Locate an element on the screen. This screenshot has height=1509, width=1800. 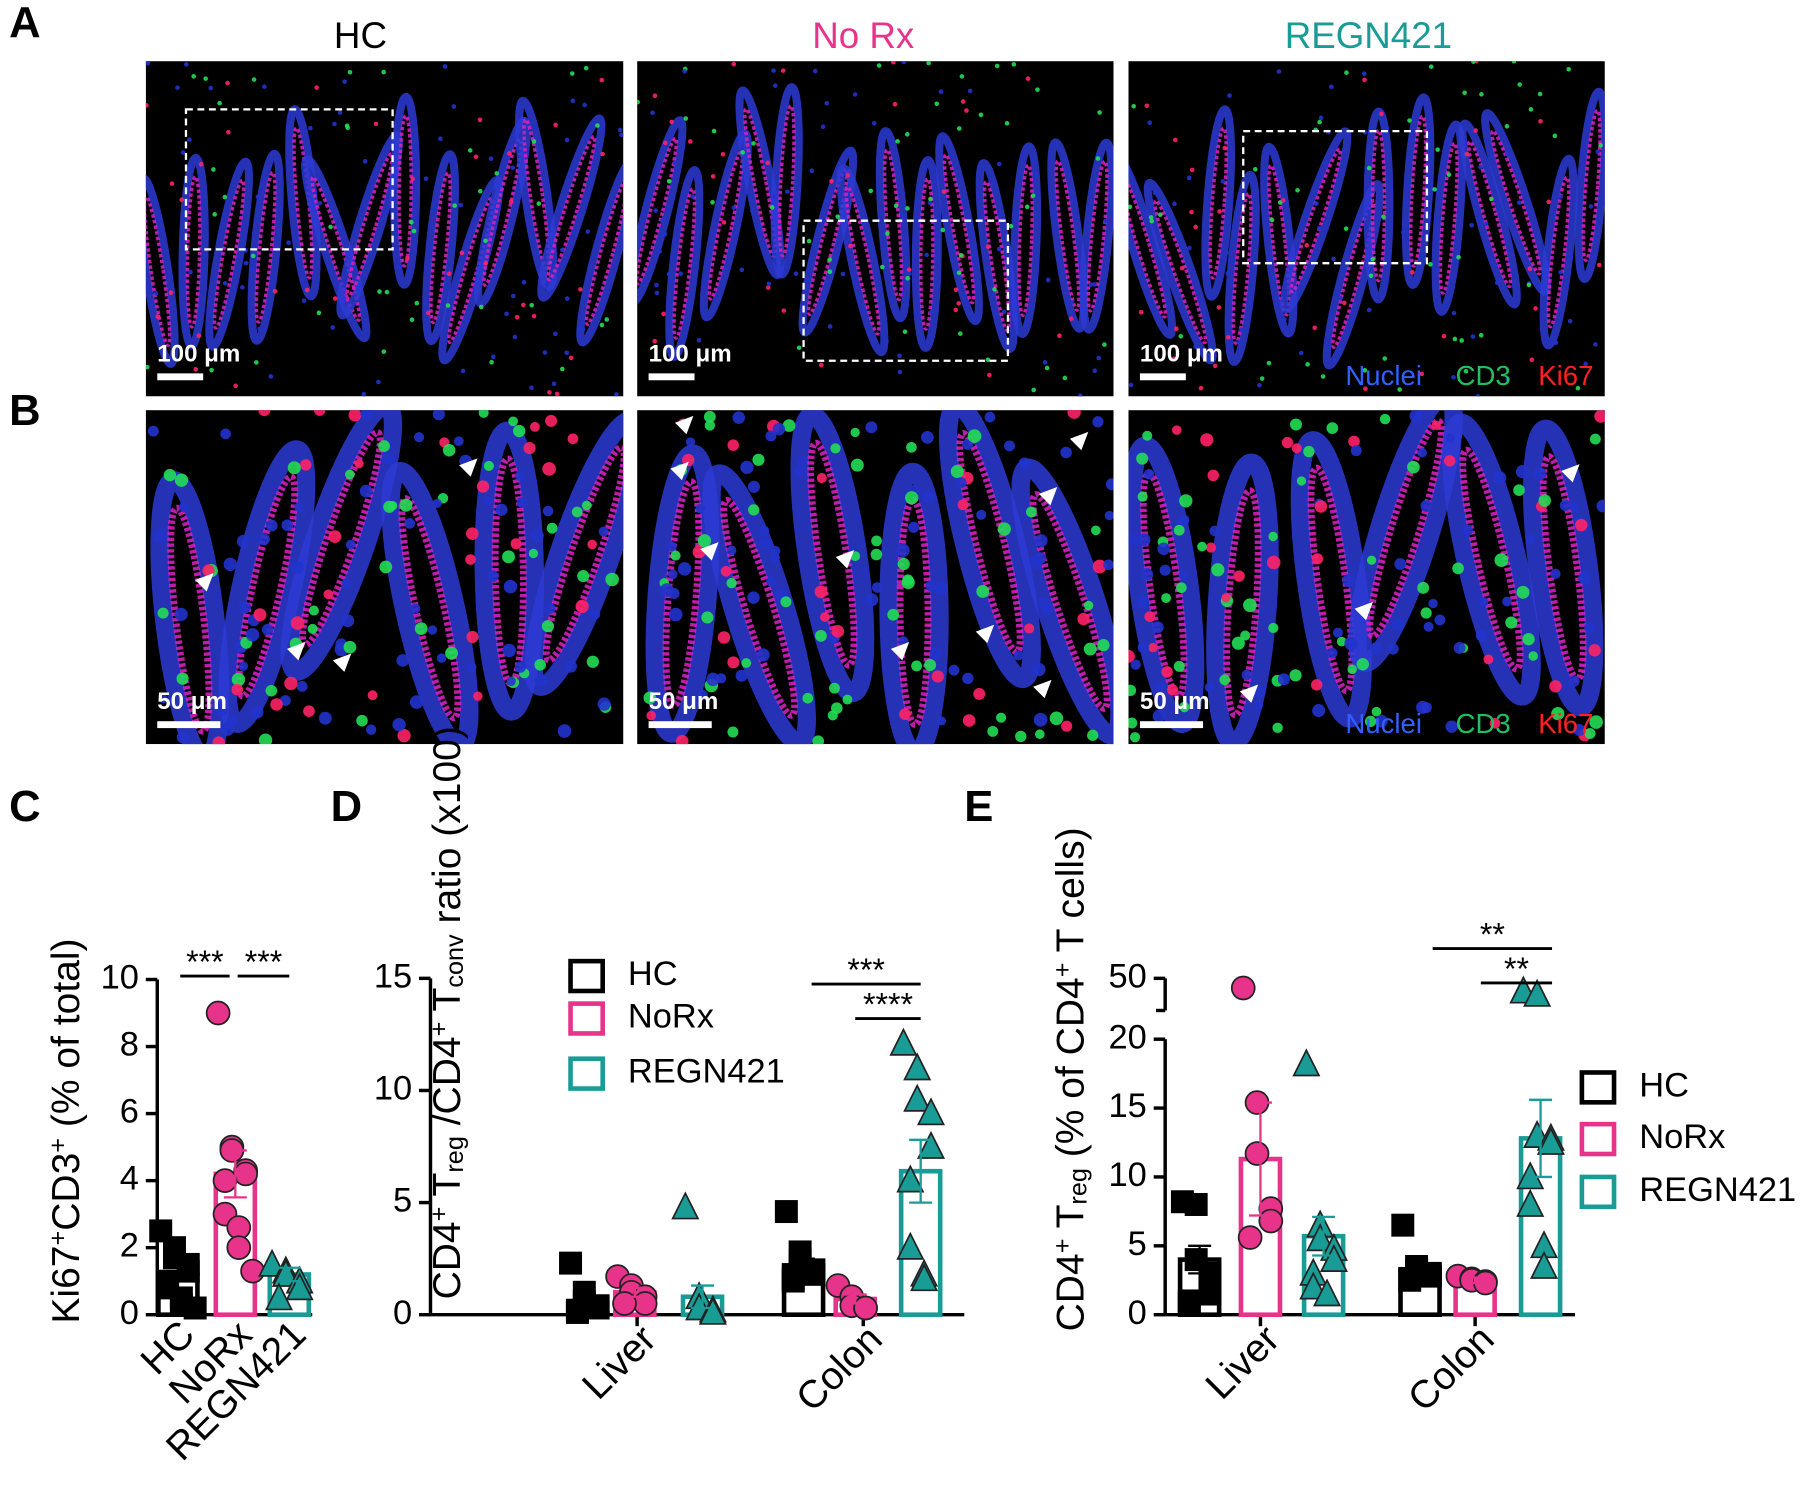
y-axis-label-part: CD3 is located at coordinates (66, 1192).